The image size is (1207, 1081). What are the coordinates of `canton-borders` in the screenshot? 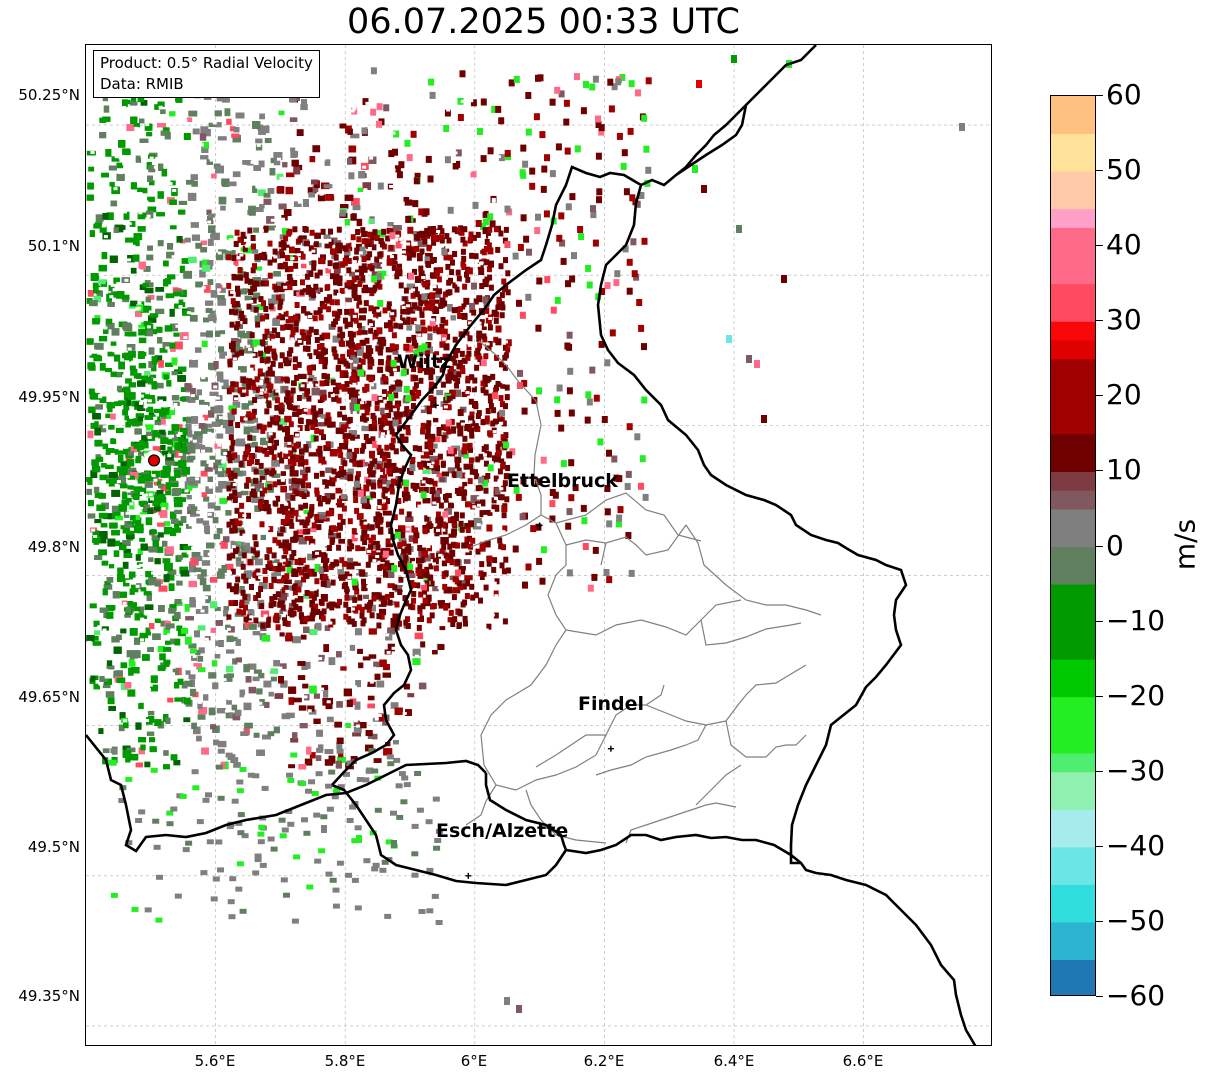 It's located at (643, 592).